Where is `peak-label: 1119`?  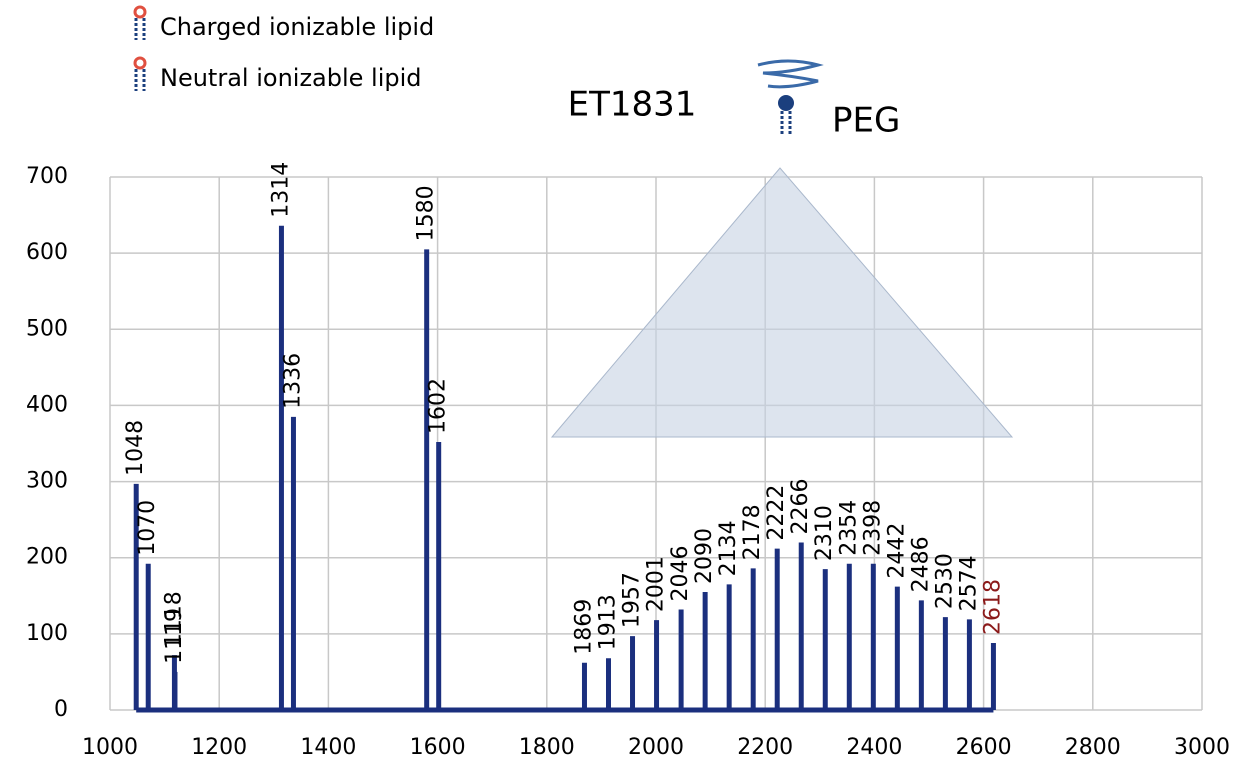 peak-label: 1119 is located at coordinates (174, 636).